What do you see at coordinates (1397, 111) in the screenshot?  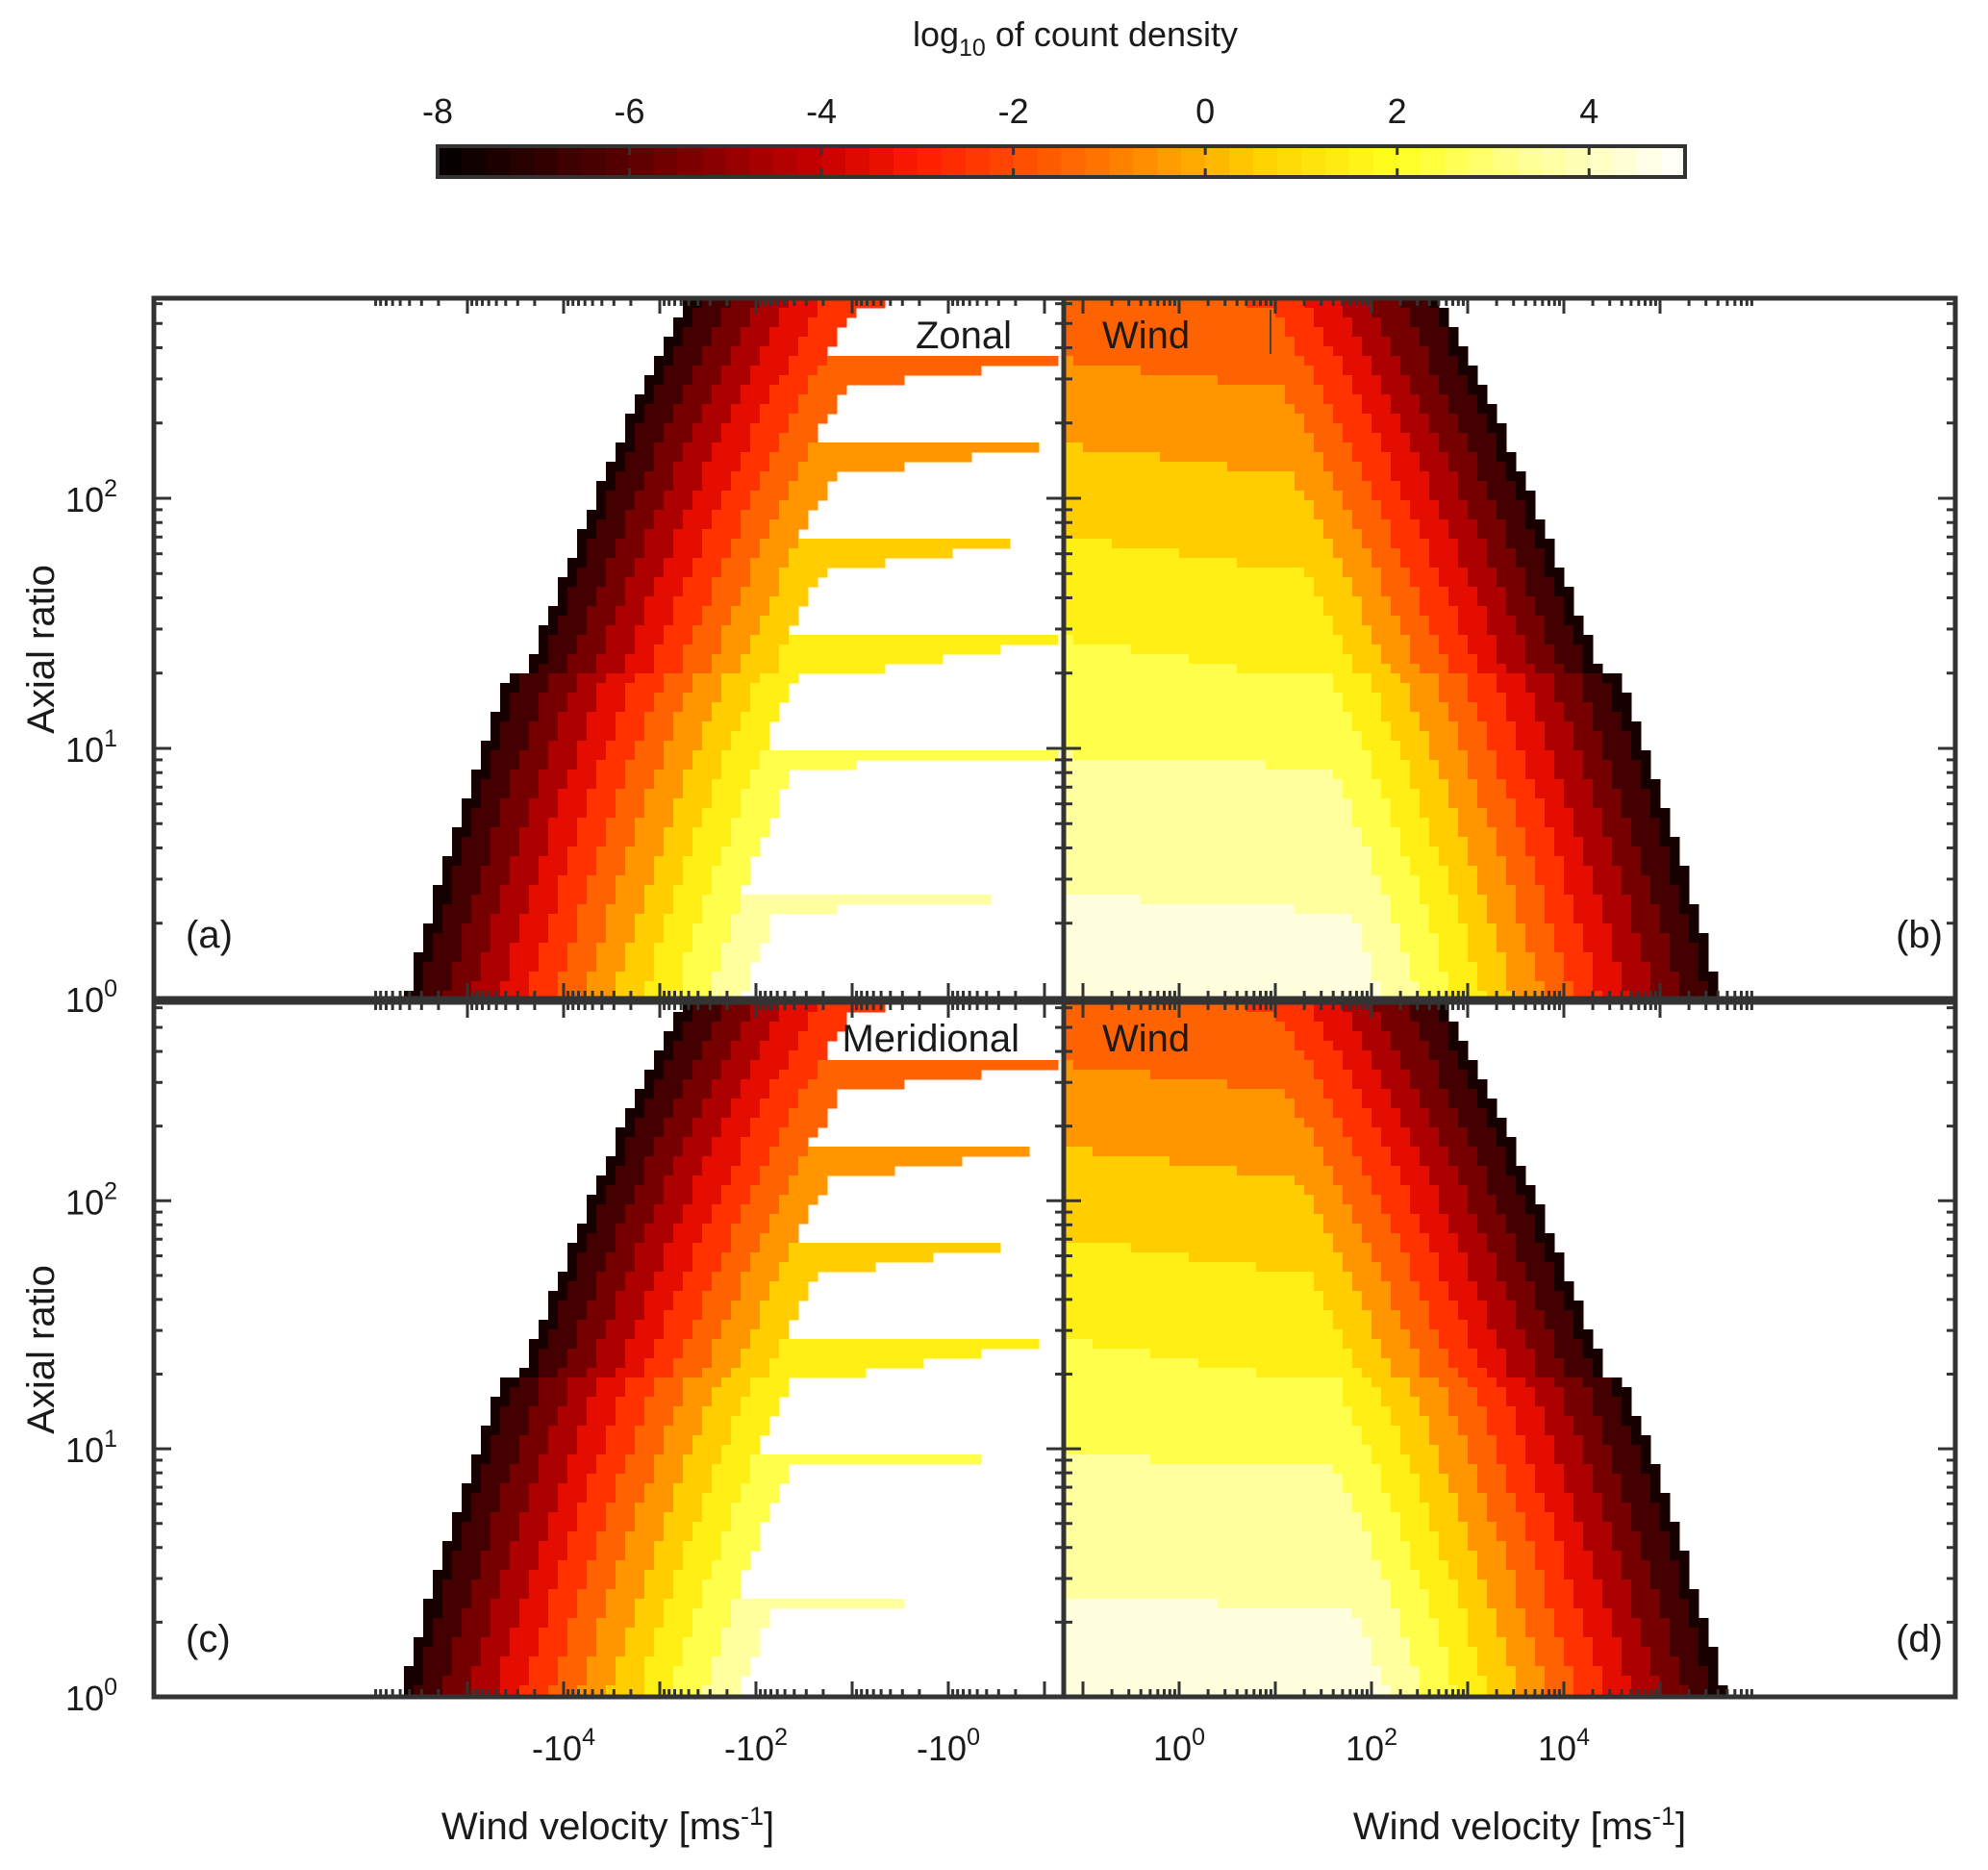 I see `colorbar-tick-label: 2` at bounding box center [1397, 111].